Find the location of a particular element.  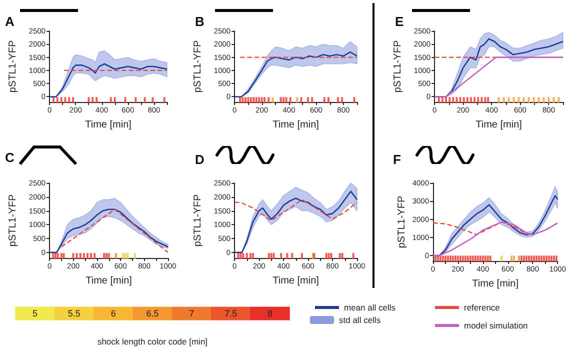

chart-title: C is located at coordinates (10, 157).